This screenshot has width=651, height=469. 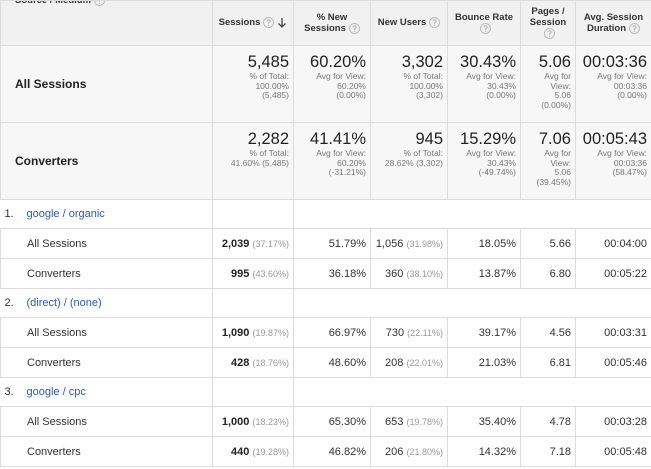 What do you see at coordinates (424, 273) in the screenshot?
I see `cell-percent: (38.10%)` at bounding box center [424, 273].